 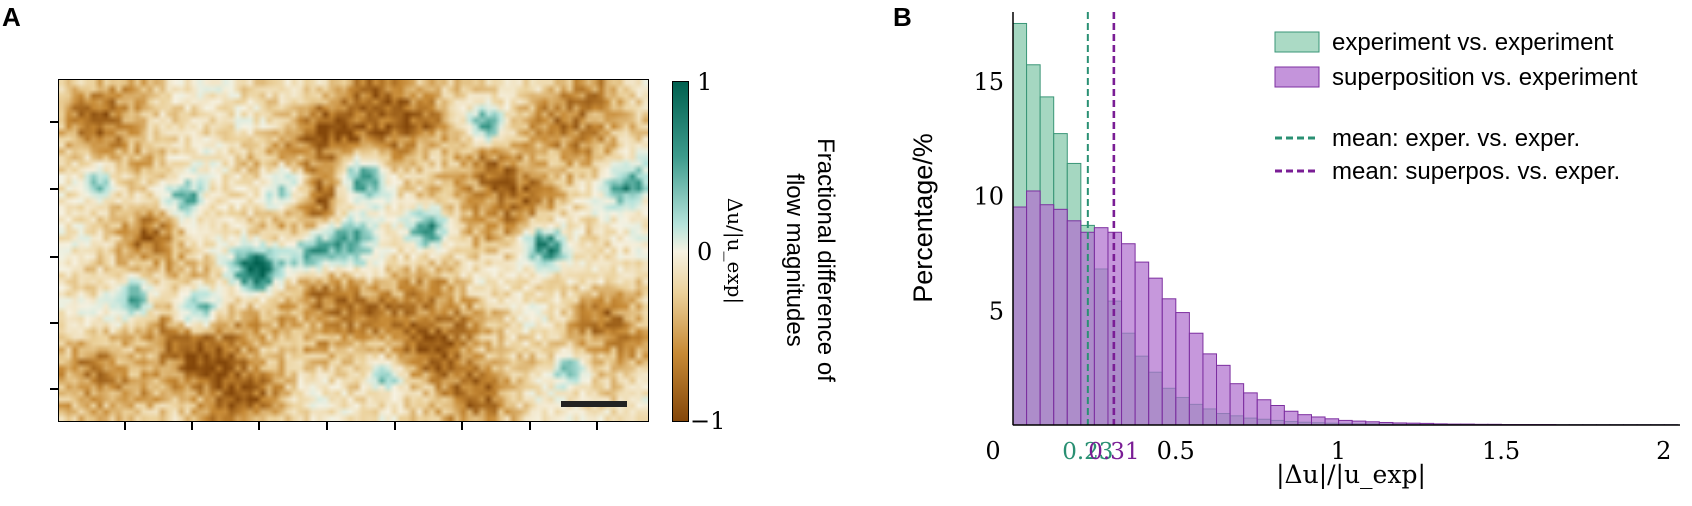 What do you see at coordinates (1501, 451) in the screenshot?
I see `x-tick-label: 1.5` at bounding box center [1501, 451].